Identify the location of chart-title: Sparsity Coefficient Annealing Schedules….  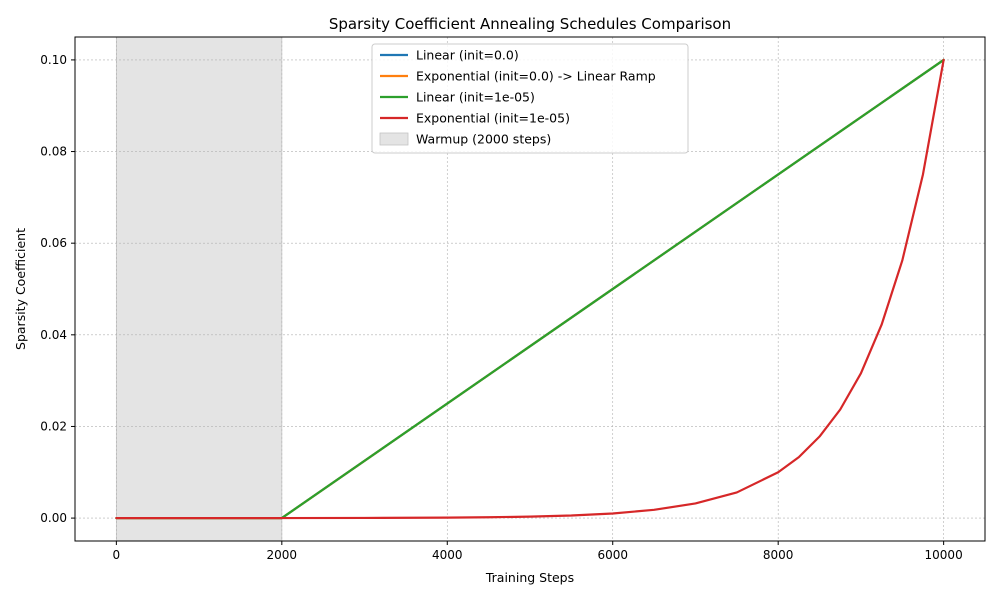
(530, 24).